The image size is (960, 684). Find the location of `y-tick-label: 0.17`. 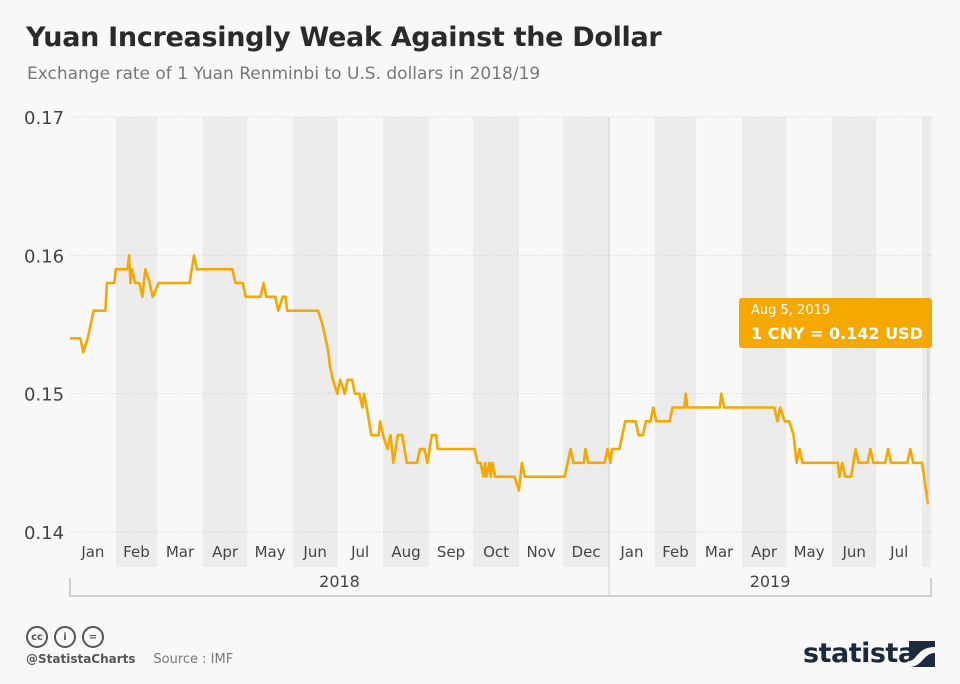

y-tick-label: 0.17 is located at coordinates (44, 118).